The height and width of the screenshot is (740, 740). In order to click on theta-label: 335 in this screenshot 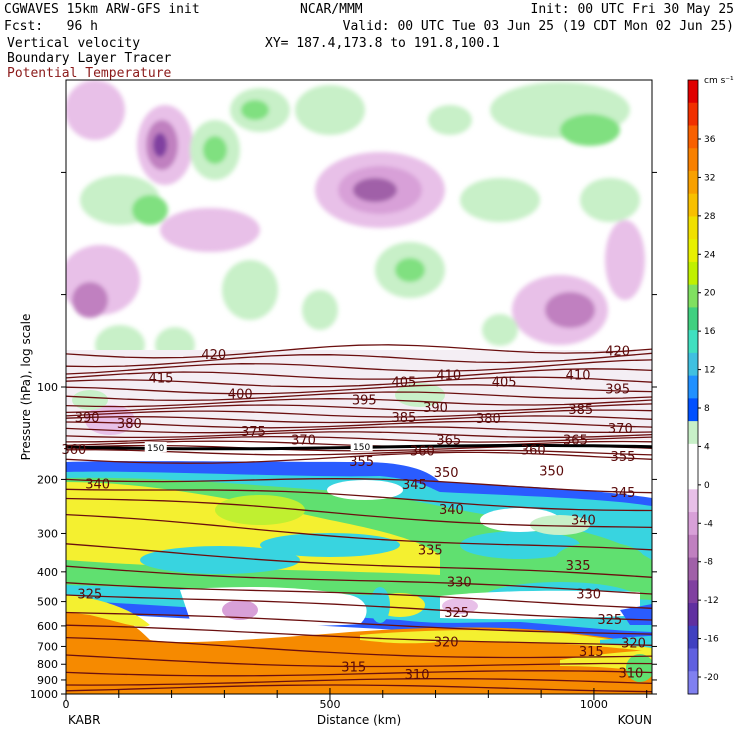, I will do `click(578, 566)`.